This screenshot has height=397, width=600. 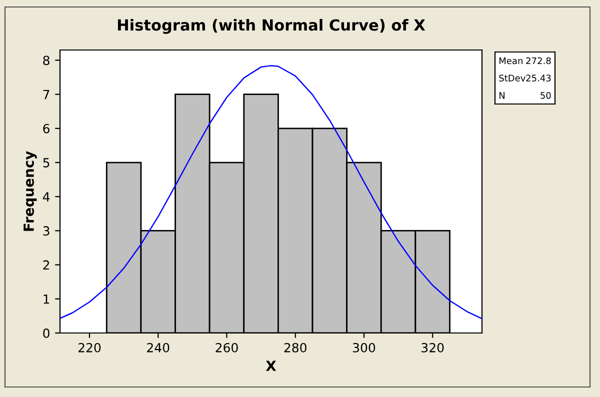 I want to click on y-tick-label: 7, so click(x=46, y=95).